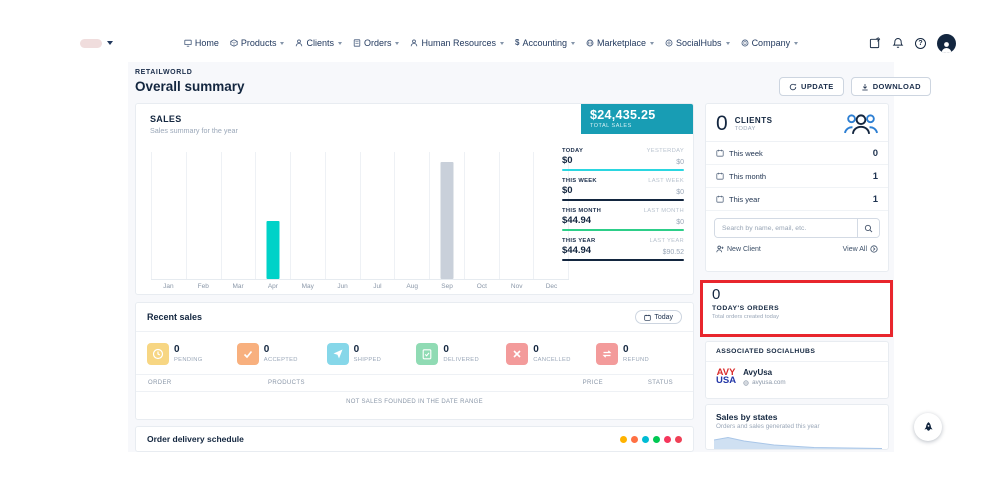 The height and width of the screenshot is (500, 1000). I want to click on app-logo, so click(91, 43).